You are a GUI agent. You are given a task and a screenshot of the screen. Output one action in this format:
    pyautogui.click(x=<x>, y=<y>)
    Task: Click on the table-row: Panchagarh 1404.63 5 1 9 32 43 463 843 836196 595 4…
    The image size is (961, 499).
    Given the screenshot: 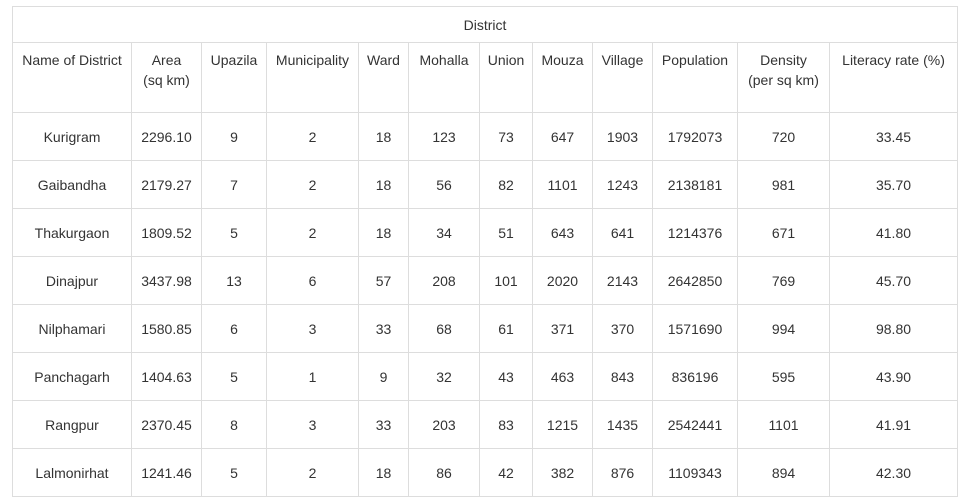 What is the action you would take?
    pyautogui.click(x=485, y=376)
    